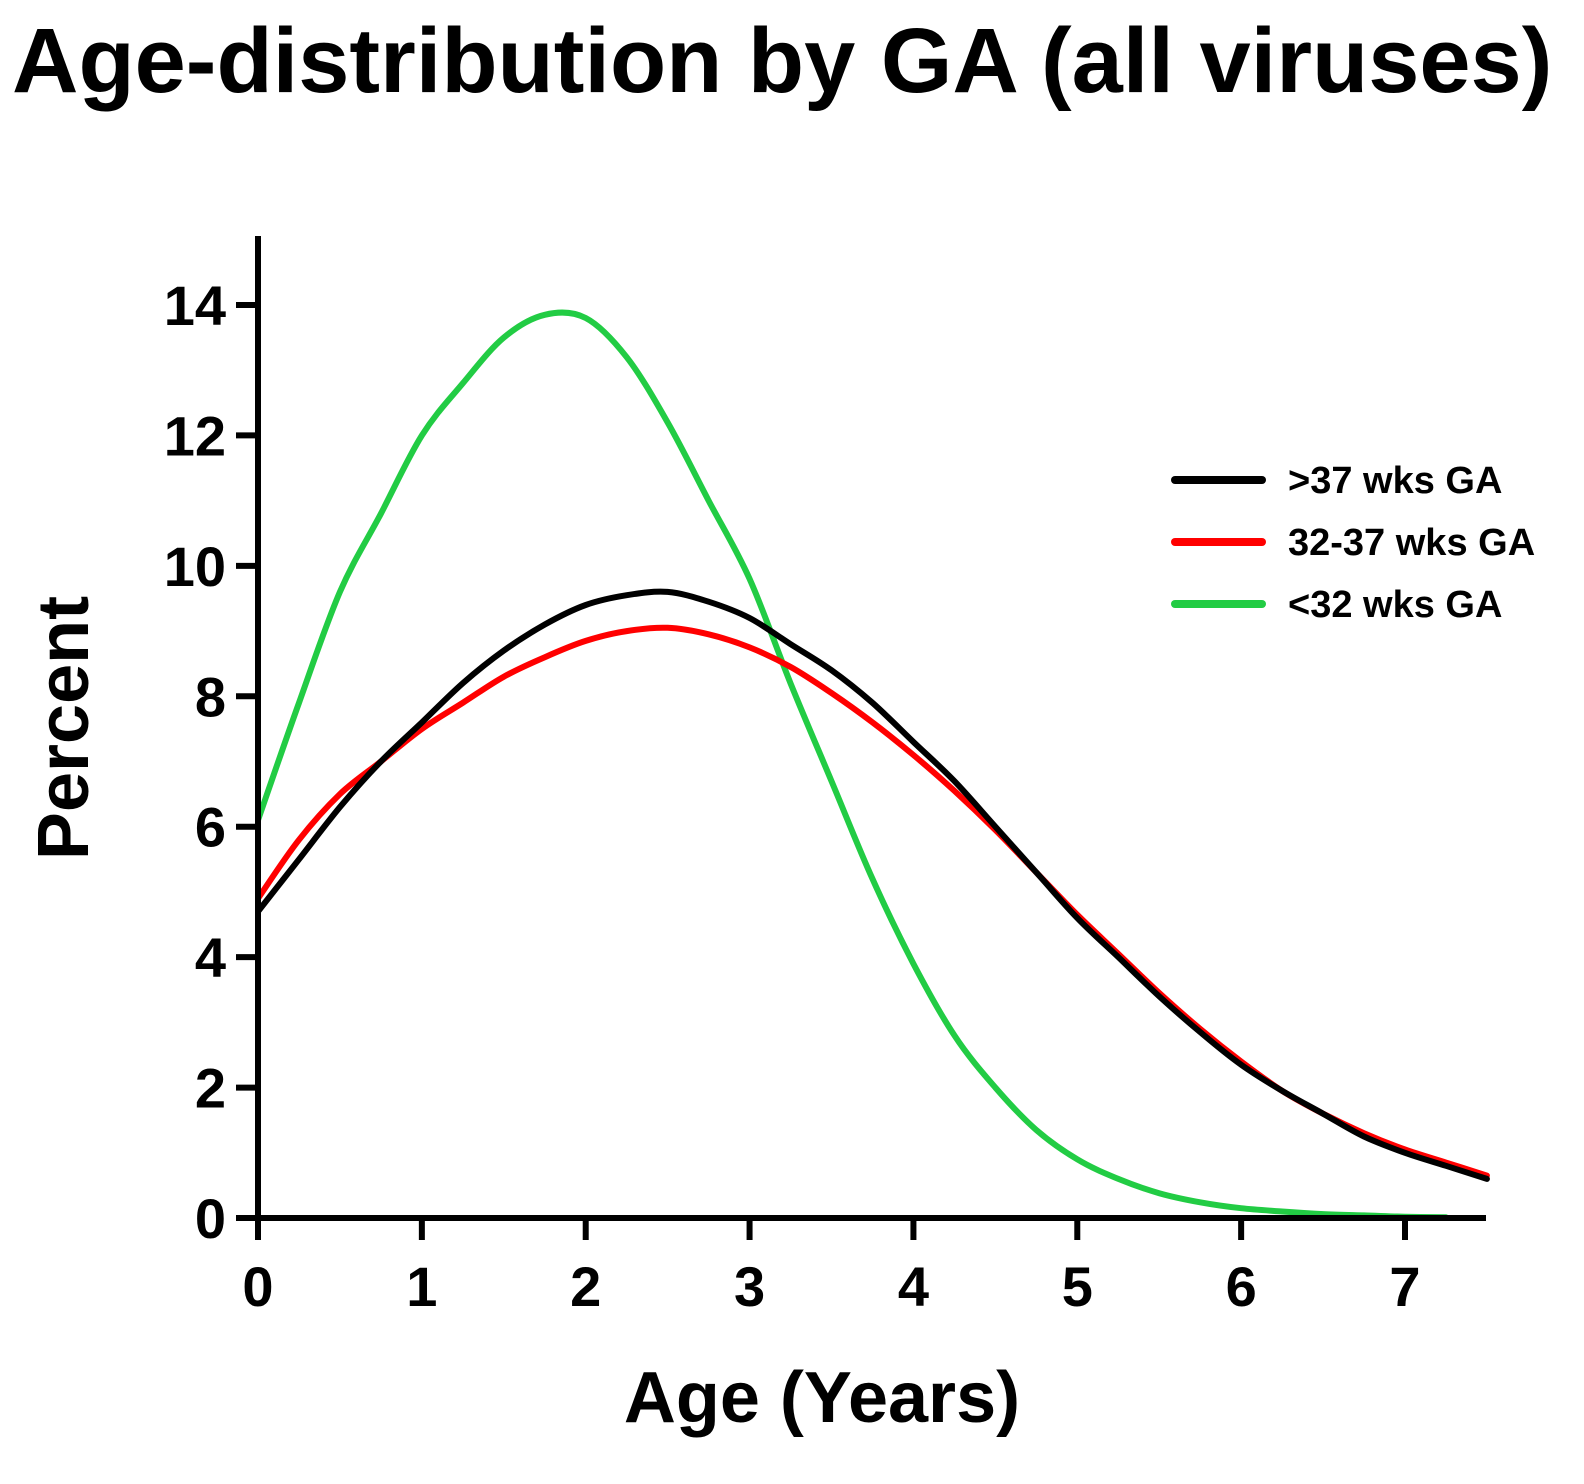 This screenshot has height=1484, width=1584. I want to click on y-tick-label: 4, so click(210, 957).